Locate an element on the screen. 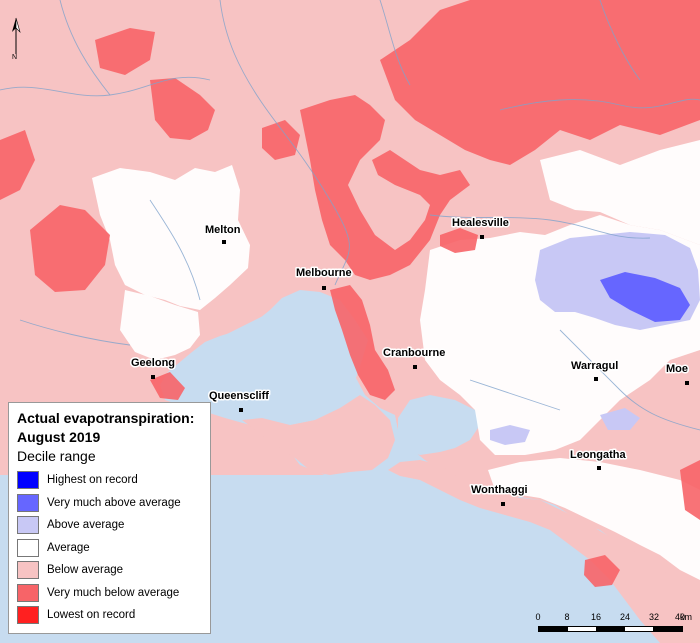 The width and height of the screenshot is (700, 643). south-coast-land is located at coordinates (544, 551).